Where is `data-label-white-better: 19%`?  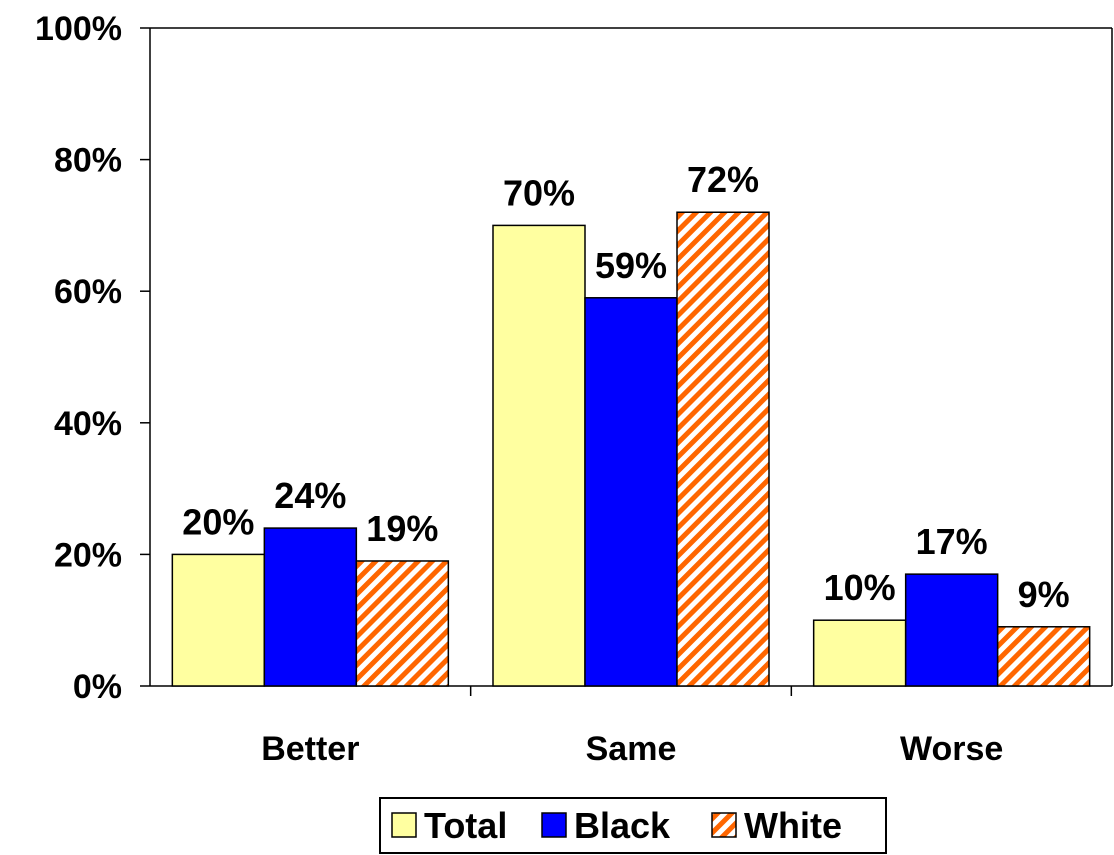 data-label-white-better: 19% is located at coordinates (402, 528).